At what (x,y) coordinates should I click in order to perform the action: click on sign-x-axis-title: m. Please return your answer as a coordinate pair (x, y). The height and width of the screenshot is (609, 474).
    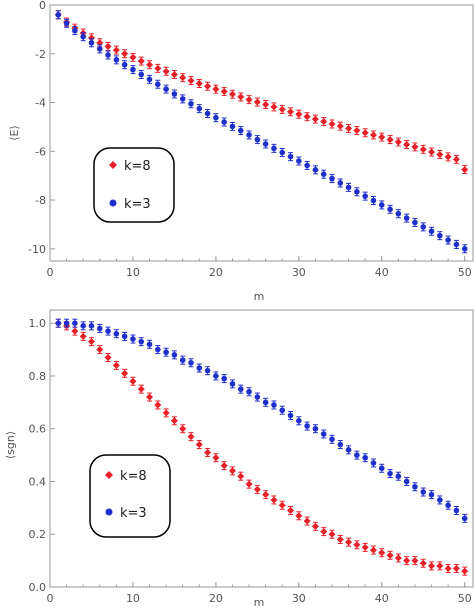
    Looking at the image, I should click on (259, 602).